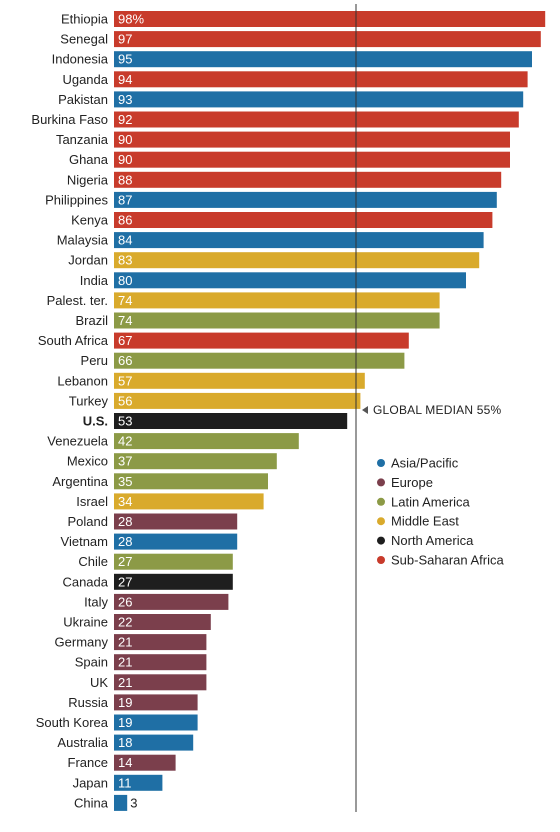  I want to click on legend-label-latin-america: Latin America, so click(431, 501).